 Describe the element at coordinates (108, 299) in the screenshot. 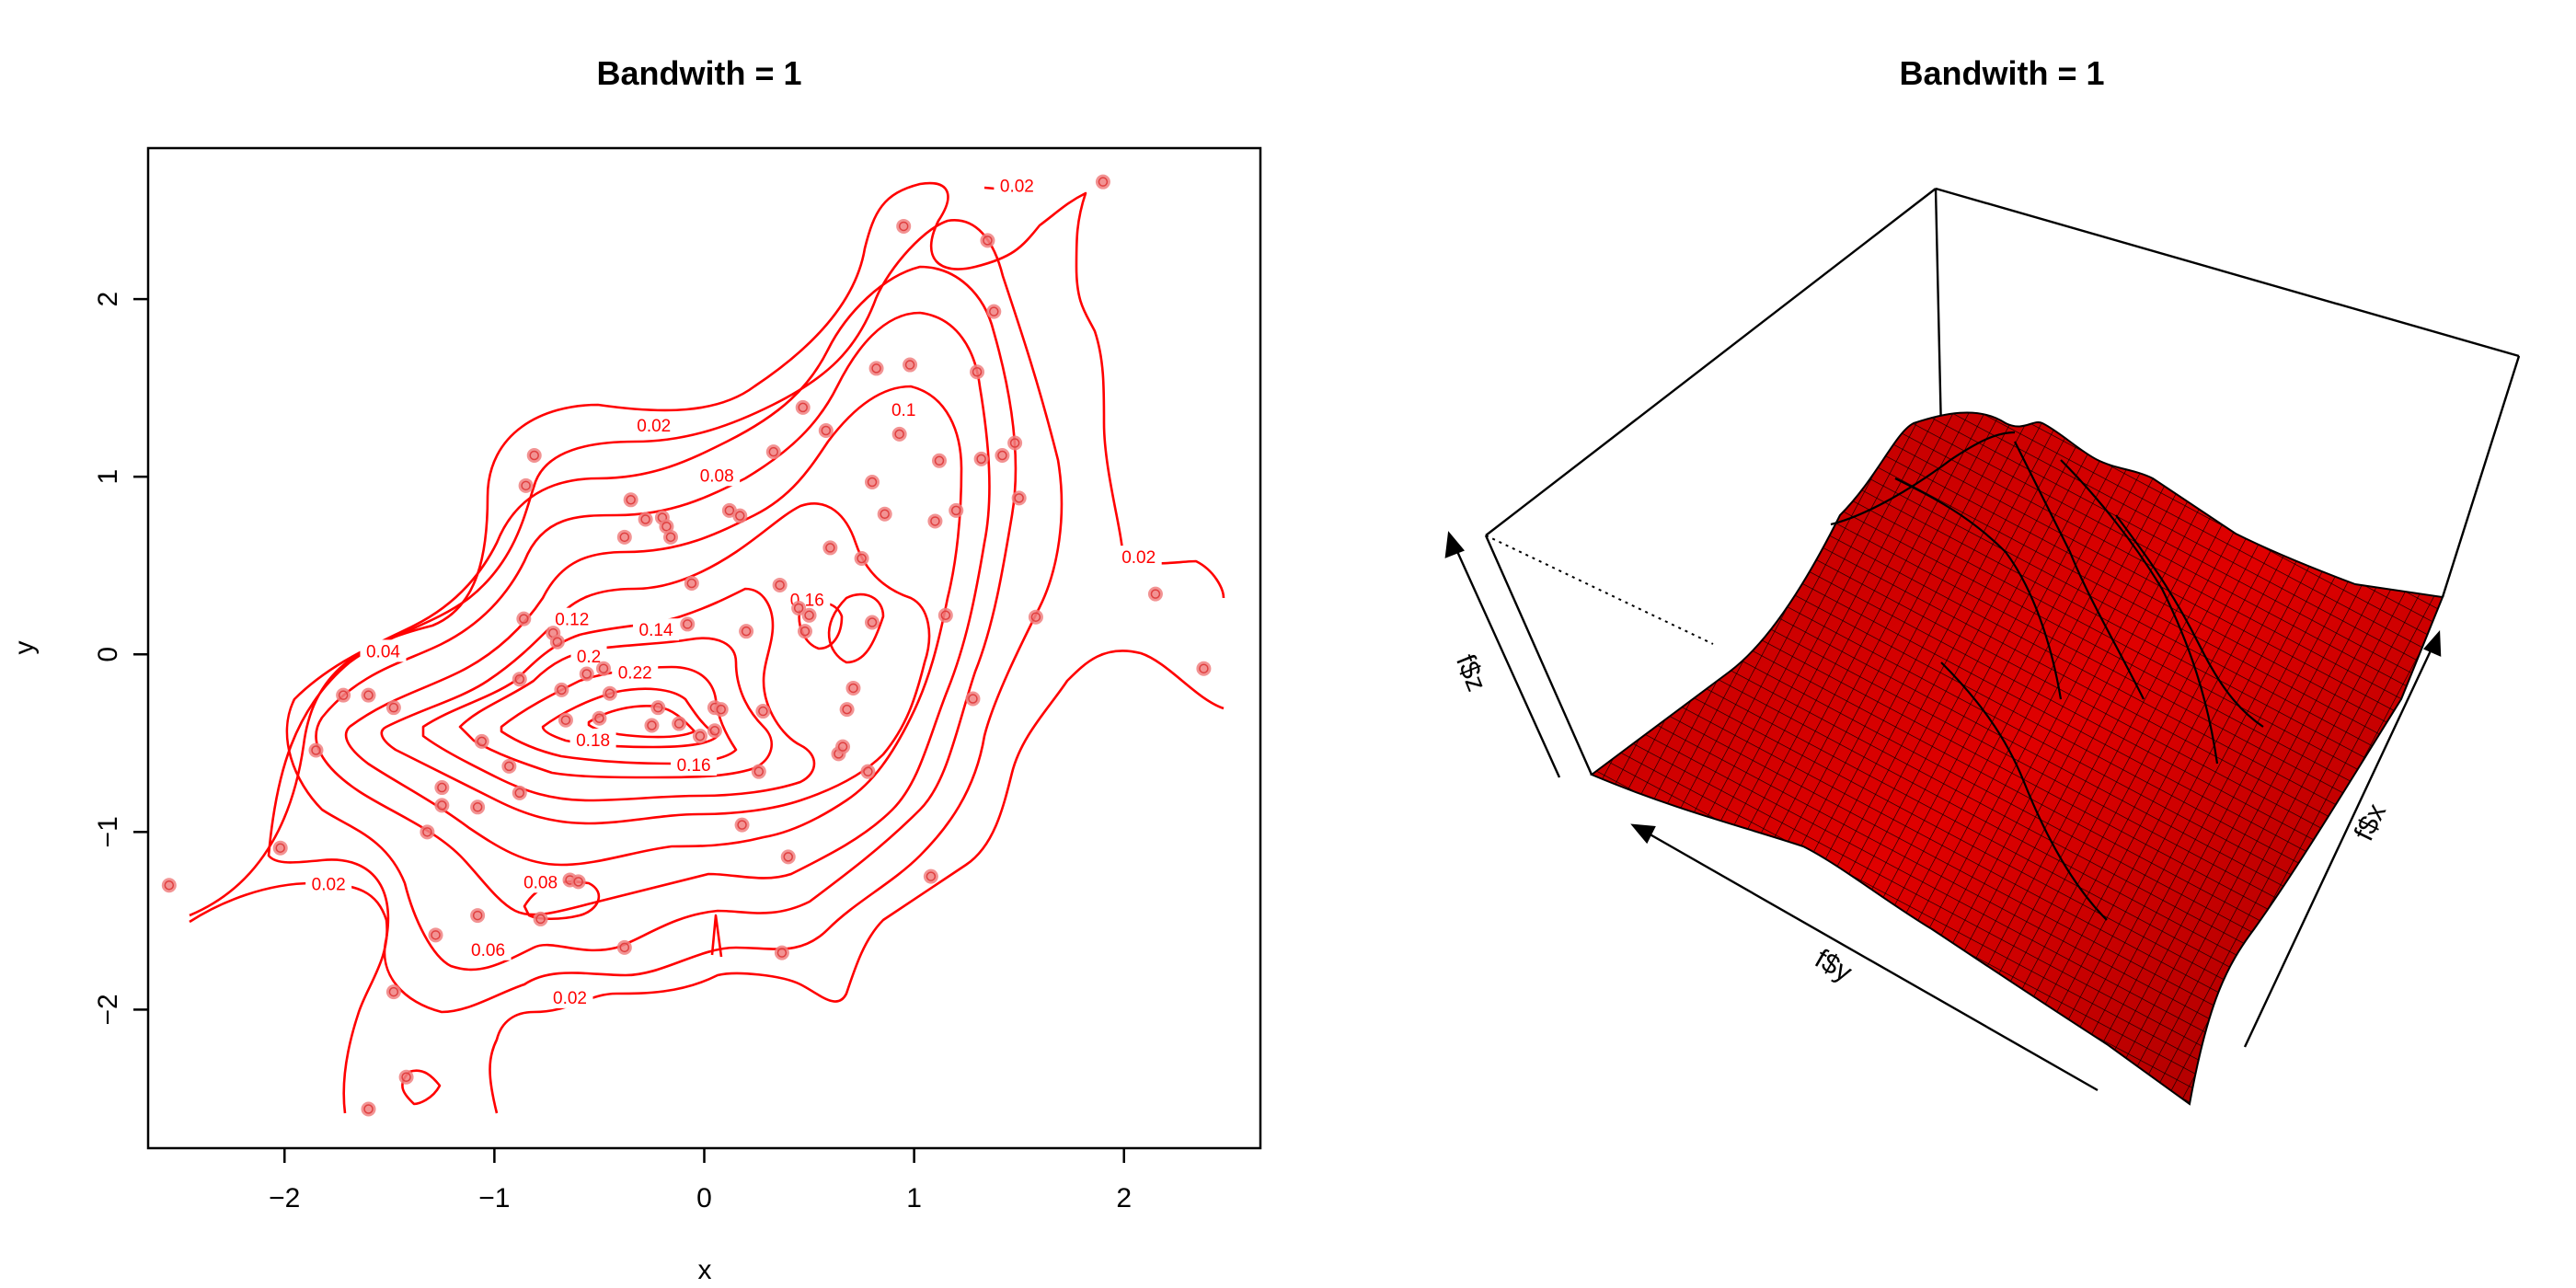

I see `y-tick-label: 2` at that location.